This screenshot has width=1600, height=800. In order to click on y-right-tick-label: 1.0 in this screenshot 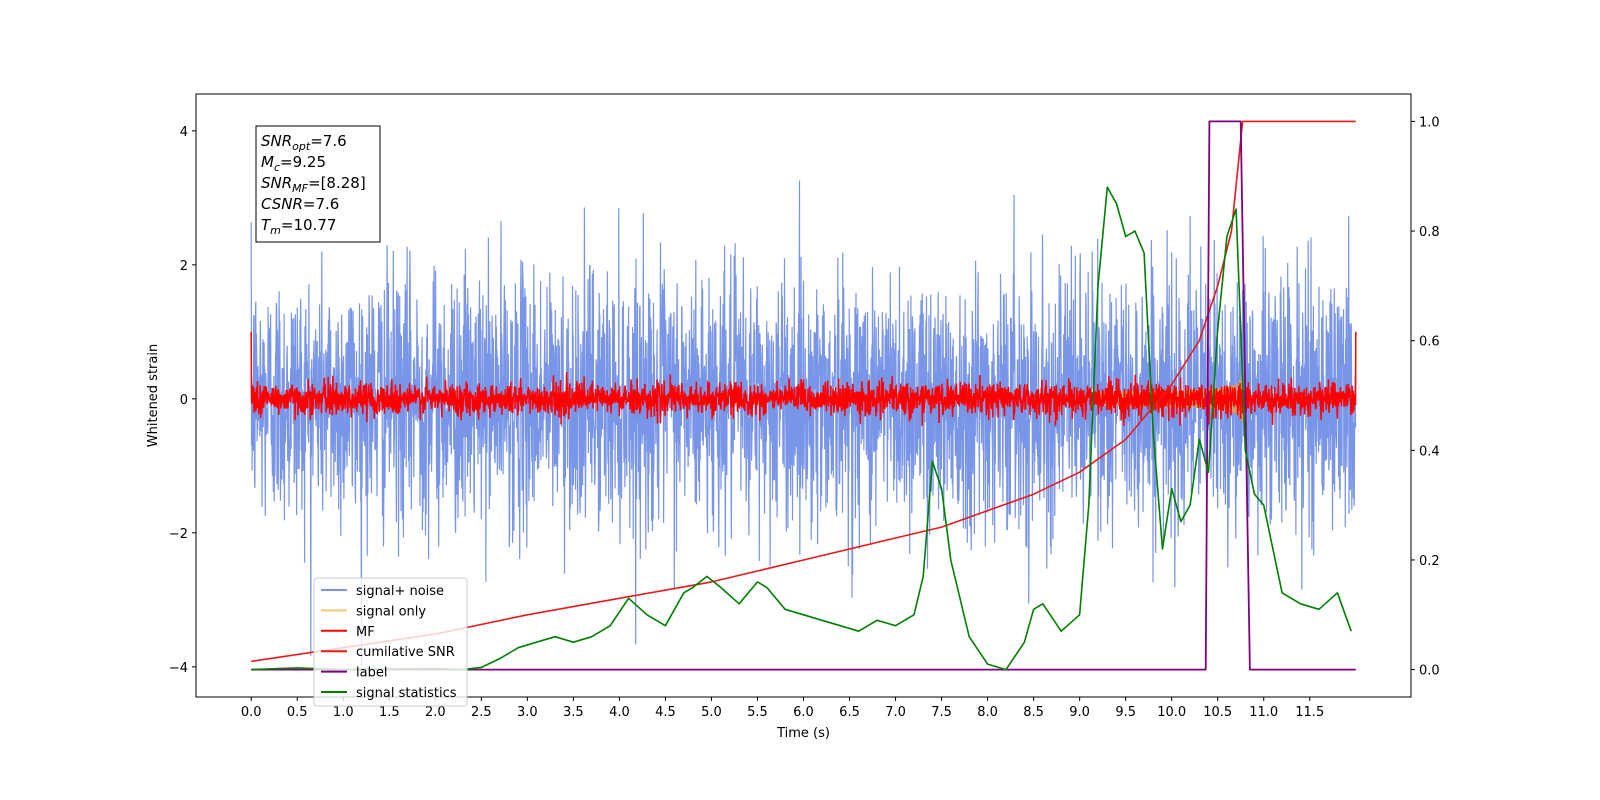, I will do `click(1429, 122)`.